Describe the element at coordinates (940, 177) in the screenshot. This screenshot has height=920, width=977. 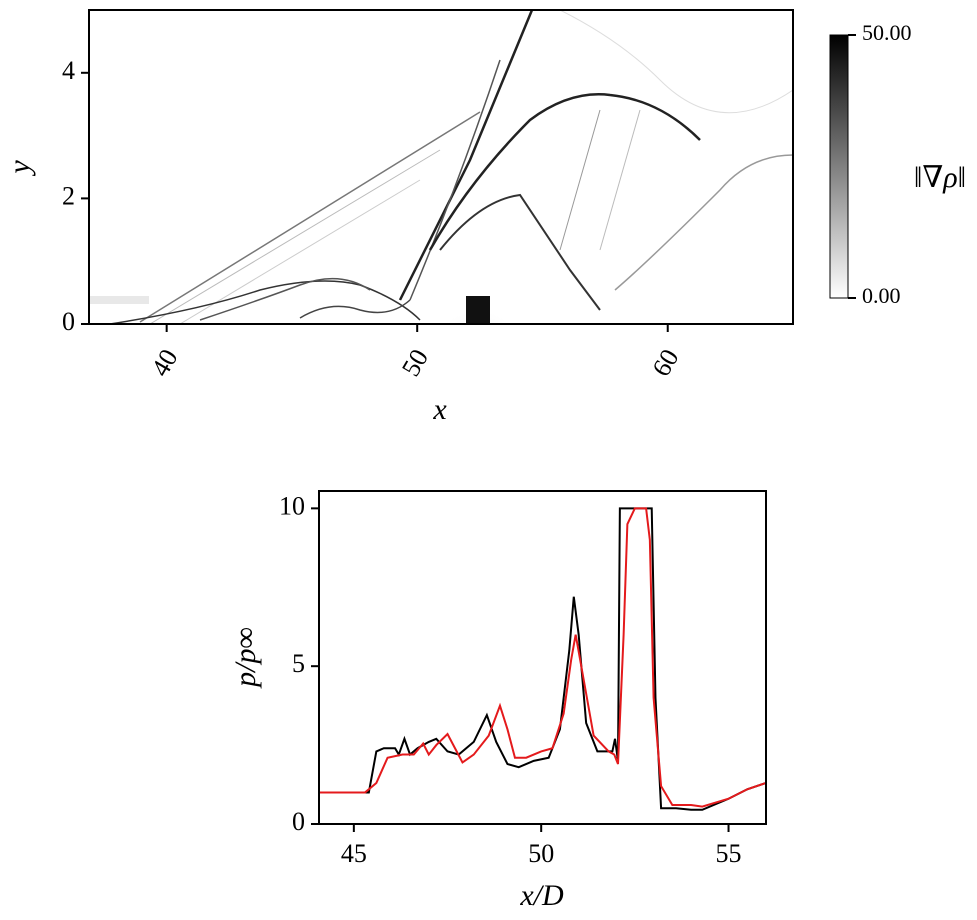
I see `colorbar-label: ‖∇ρ‖` at that location.